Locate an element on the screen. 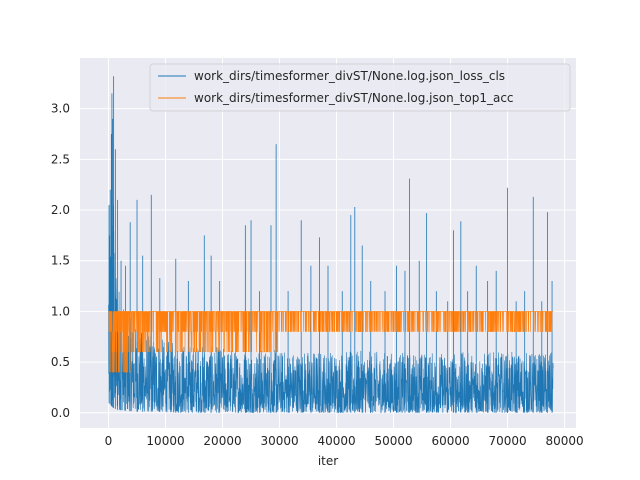  x-tick-label: 50000 is located at coordinates (393, 441).